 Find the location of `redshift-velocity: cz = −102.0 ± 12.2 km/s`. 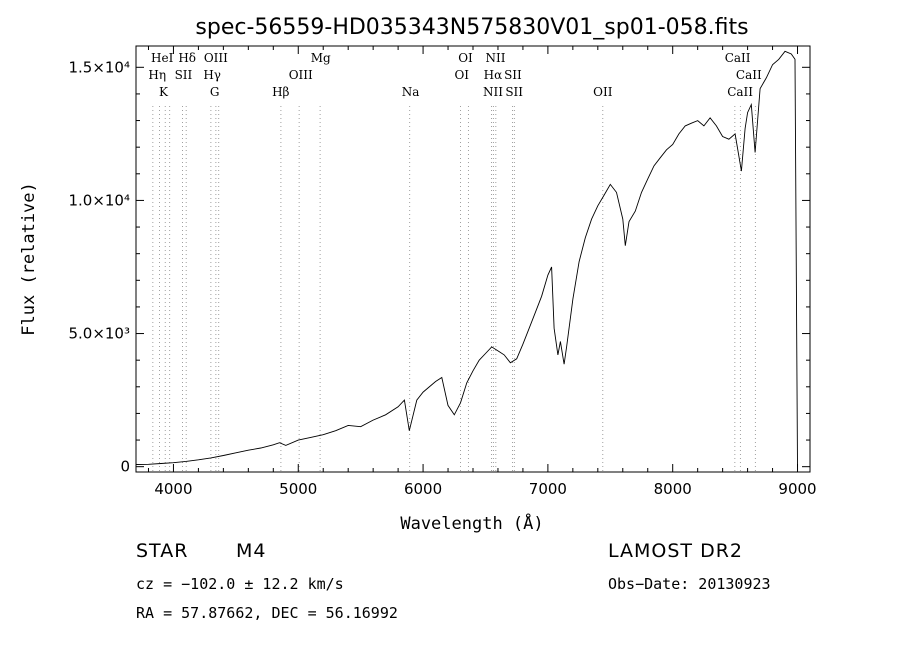

redshift-velocity: cz = −102.0 ± 12.2 km/s is located at coordinates (240, 584).